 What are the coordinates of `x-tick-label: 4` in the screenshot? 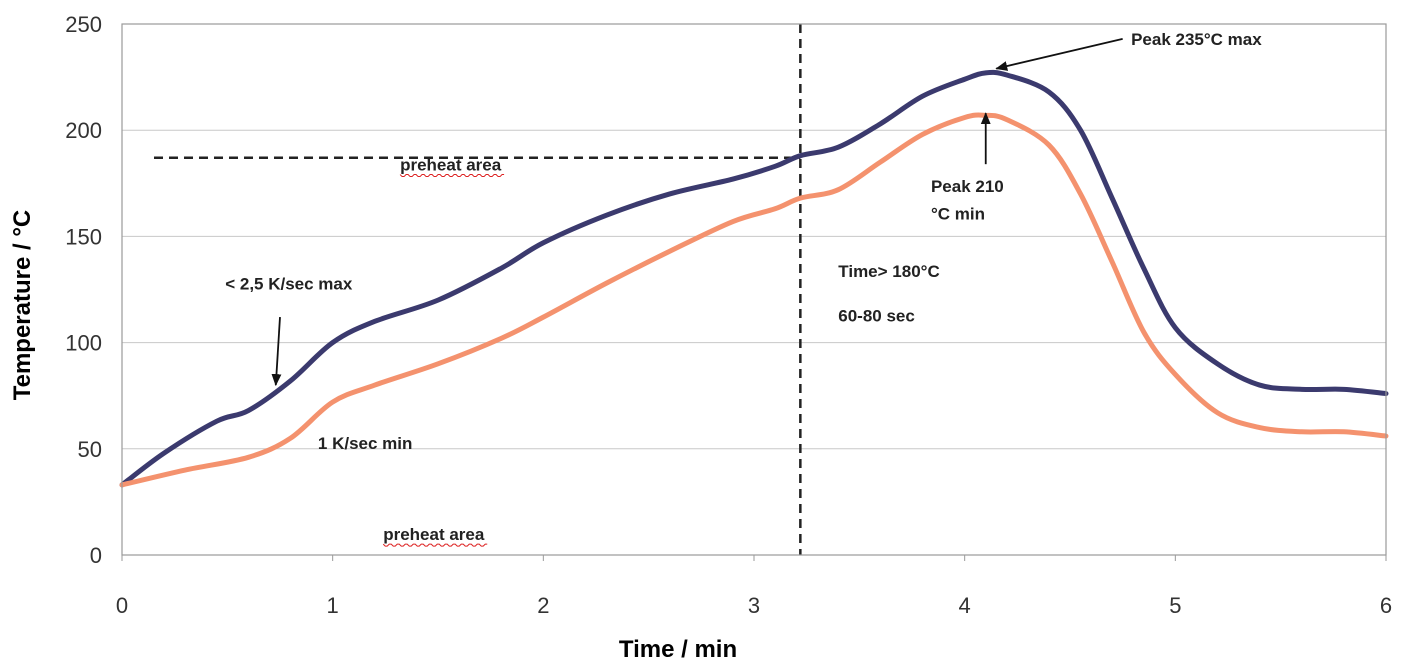 It's located at (965, 605).